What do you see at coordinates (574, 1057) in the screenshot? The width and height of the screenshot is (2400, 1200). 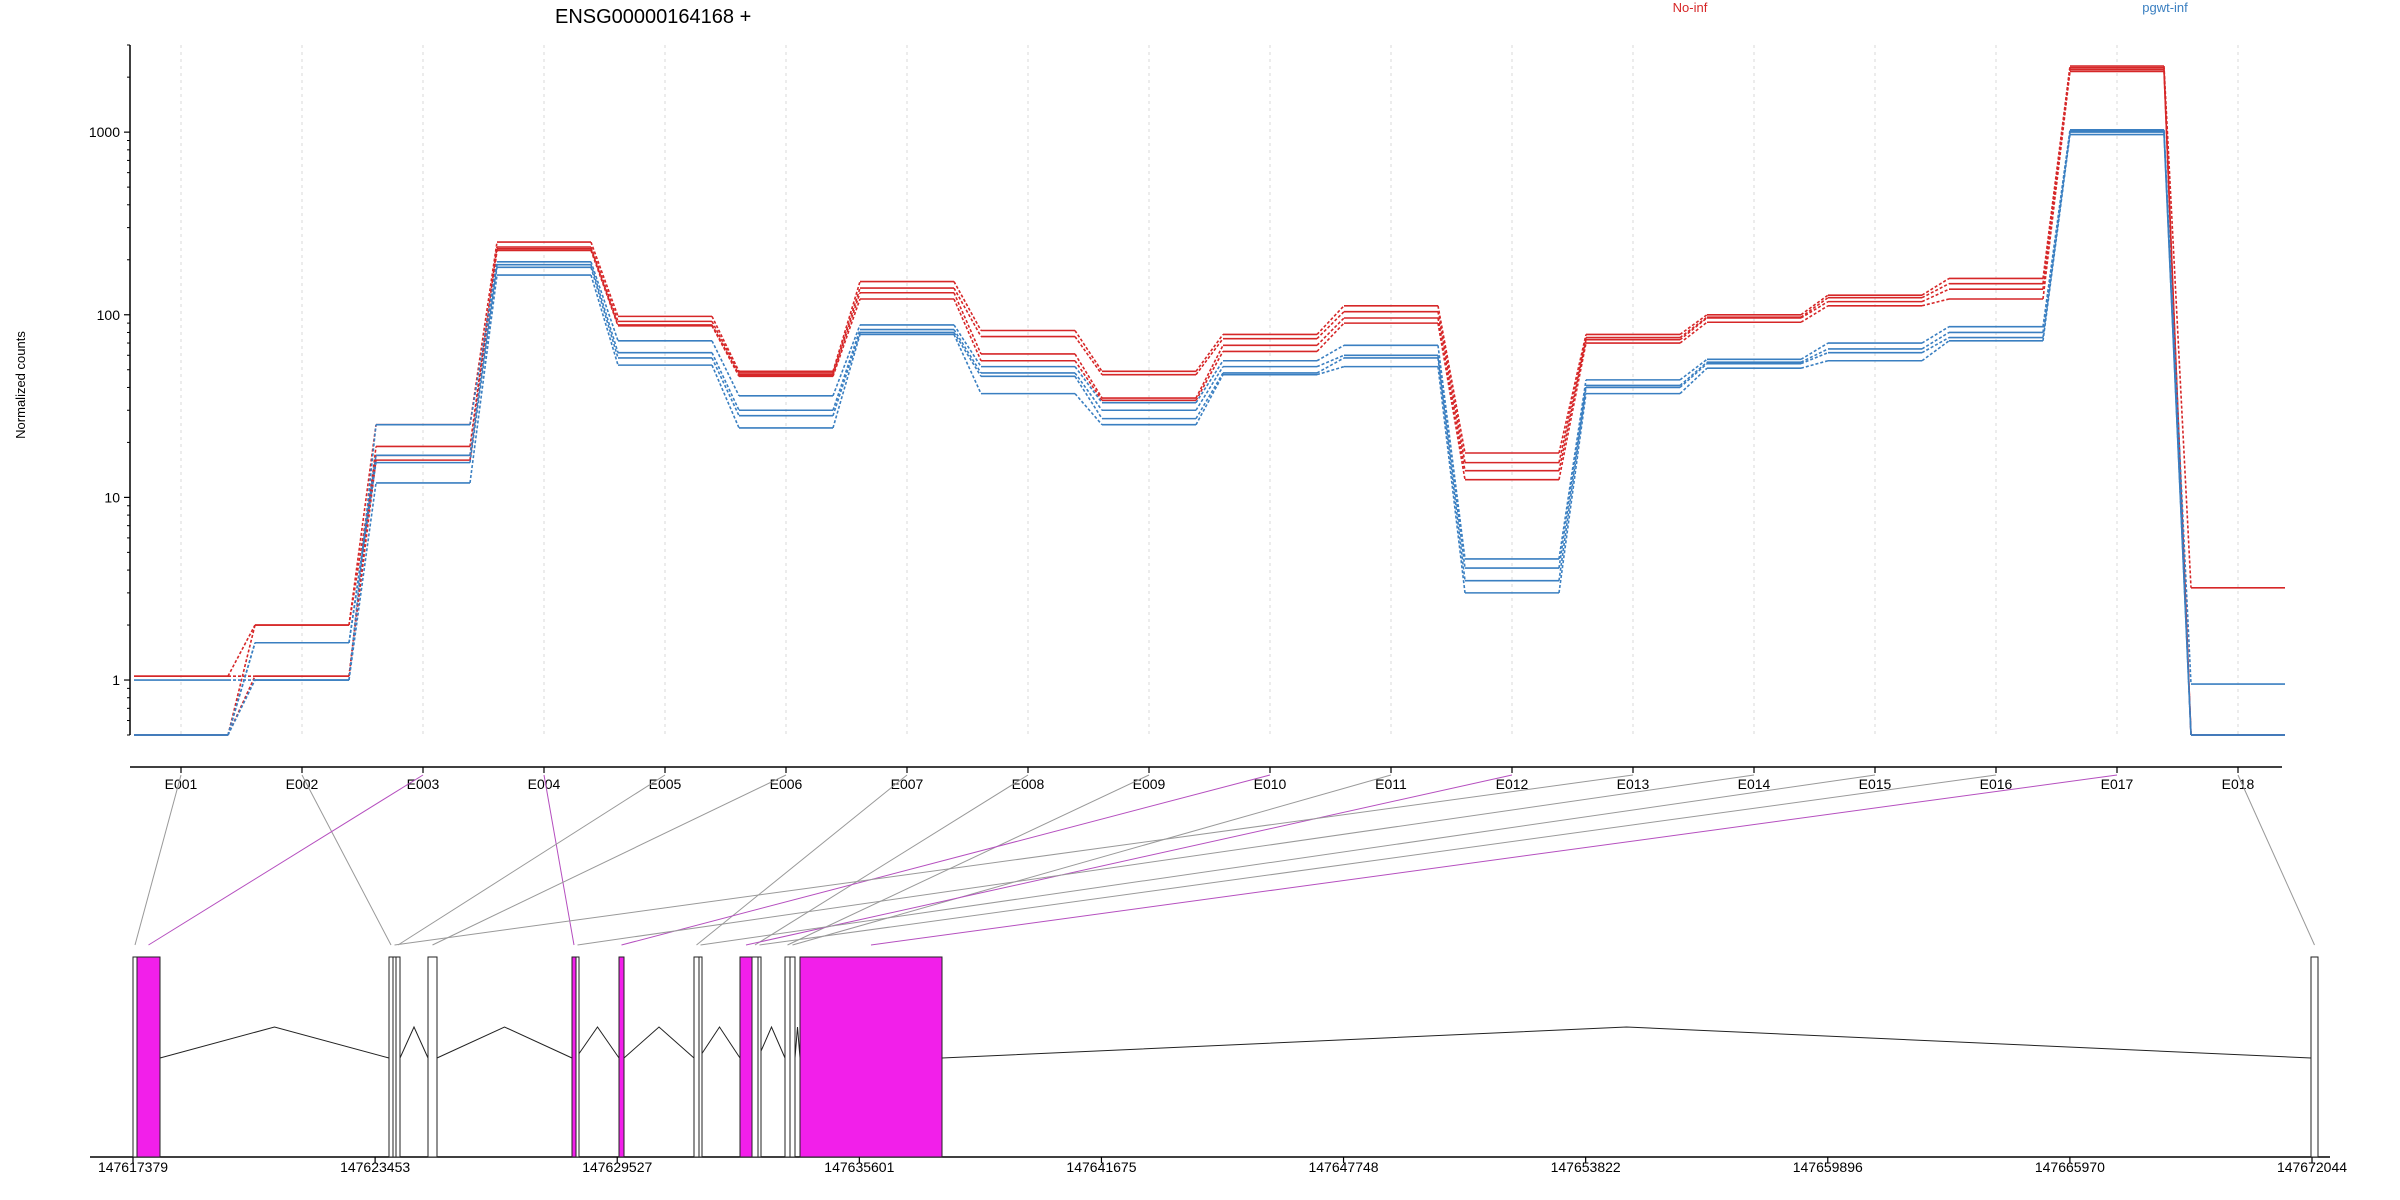 I see `exon-box-e004` at bounding box center [574, 1057].